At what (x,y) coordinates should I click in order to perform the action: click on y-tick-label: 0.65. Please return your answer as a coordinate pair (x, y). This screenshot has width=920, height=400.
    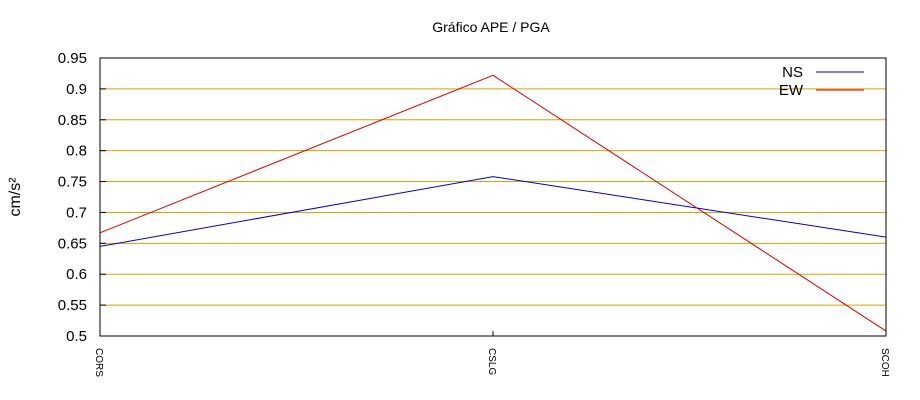
    Looking at the image, I should click on (72, 243).